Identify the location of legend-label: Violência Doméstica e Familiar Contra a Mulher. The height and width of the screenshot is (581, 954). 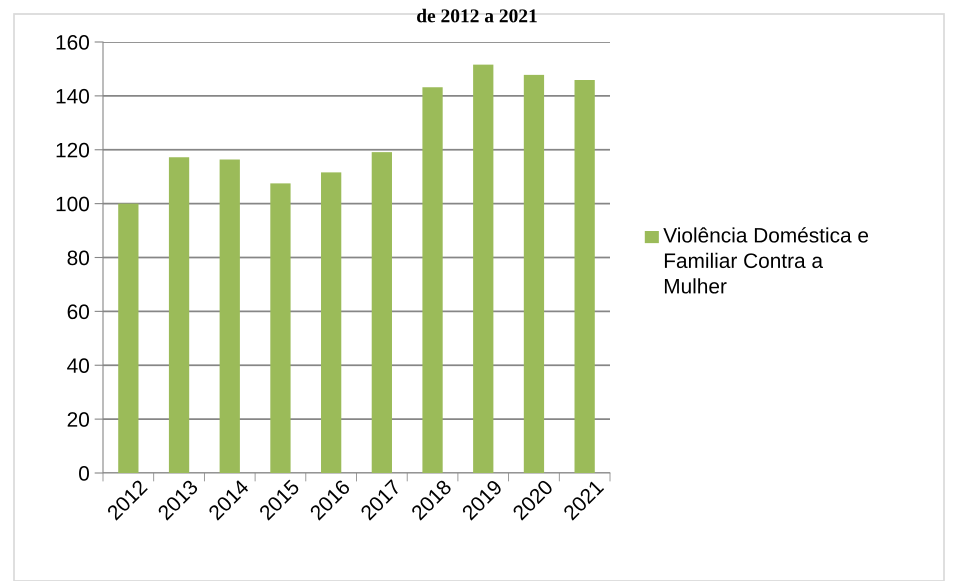
(765, 260).